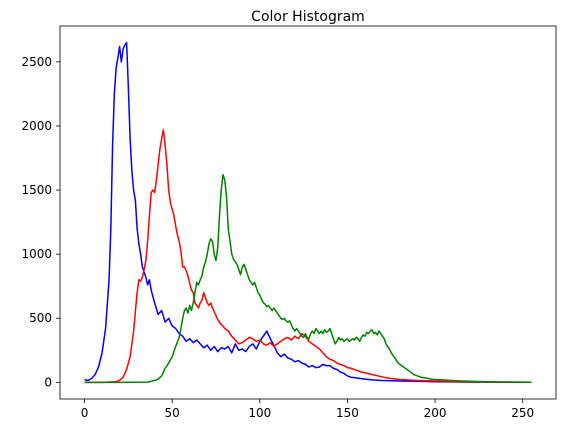  I want to click on x-tick-label: 150, so click(347, 413).